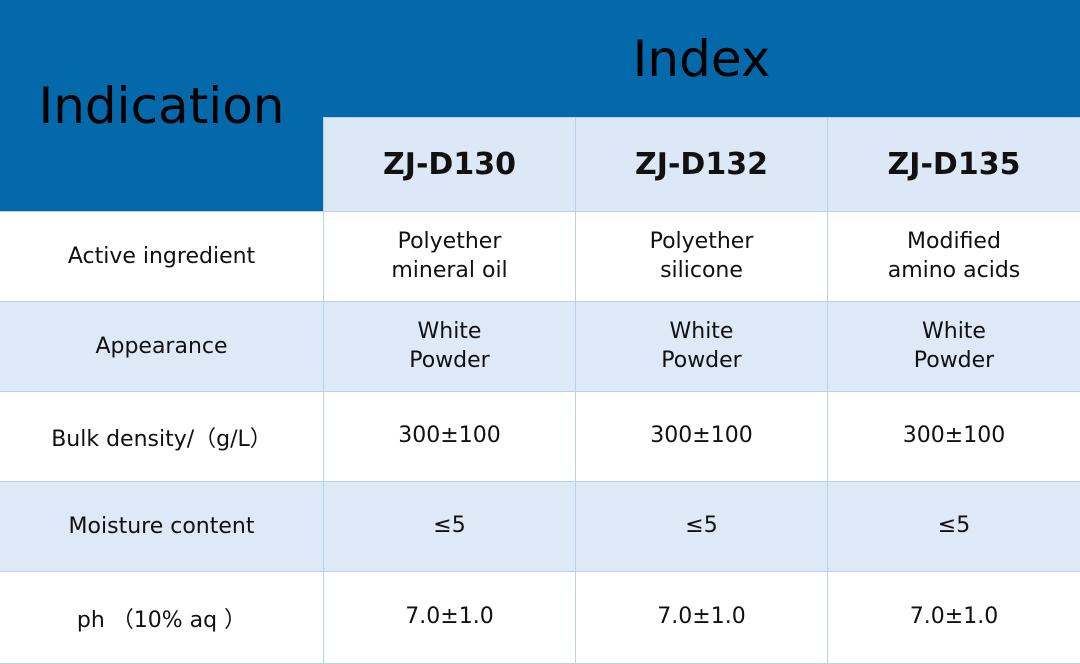 The height and width of the screenshot is (664, 1080). I want to click on cell-text-cell: Polyether silicone, so click(701, 256).